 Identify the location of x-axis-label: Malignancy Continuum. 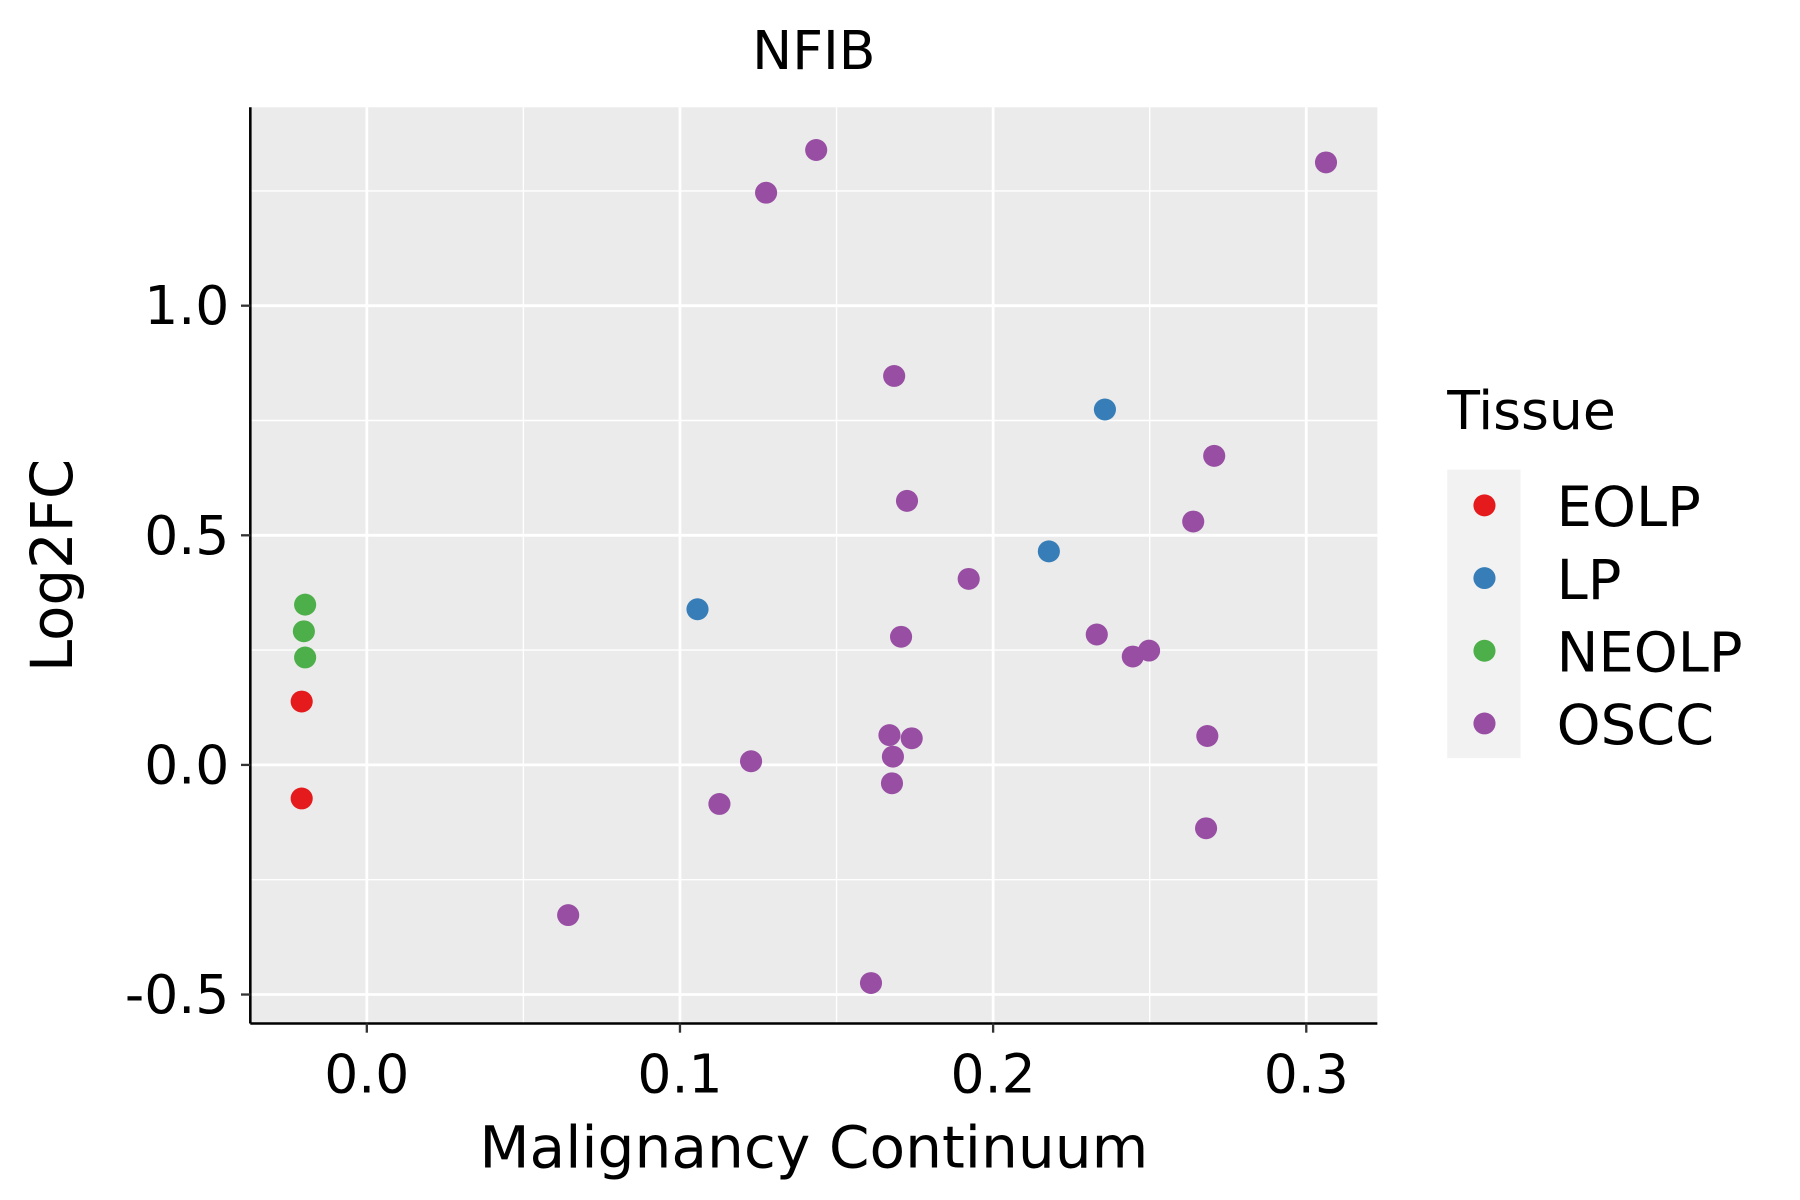
(813, 1148).